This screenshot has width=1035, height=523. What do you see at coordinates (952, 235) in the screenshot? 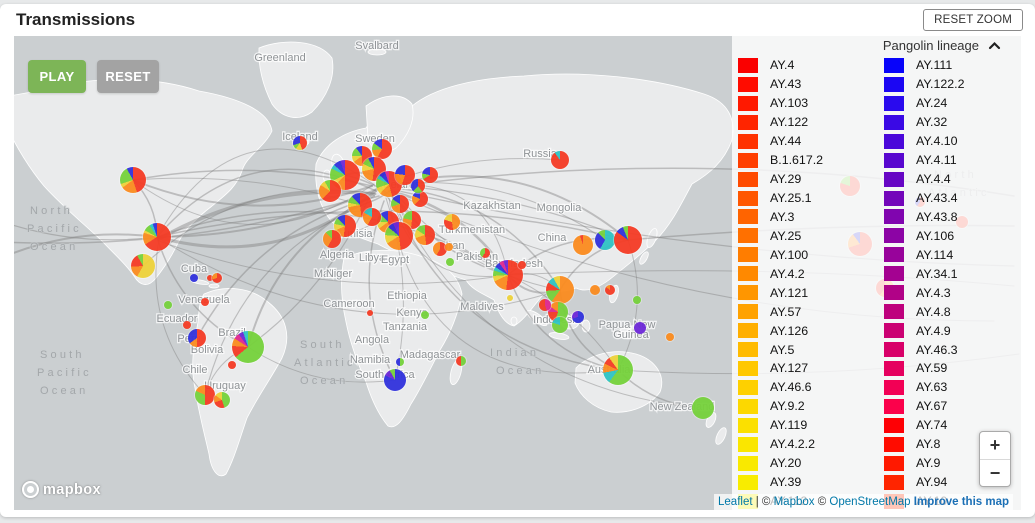
I see `legend-item-AY.106: AY.106` at bounding box center [952, 235].